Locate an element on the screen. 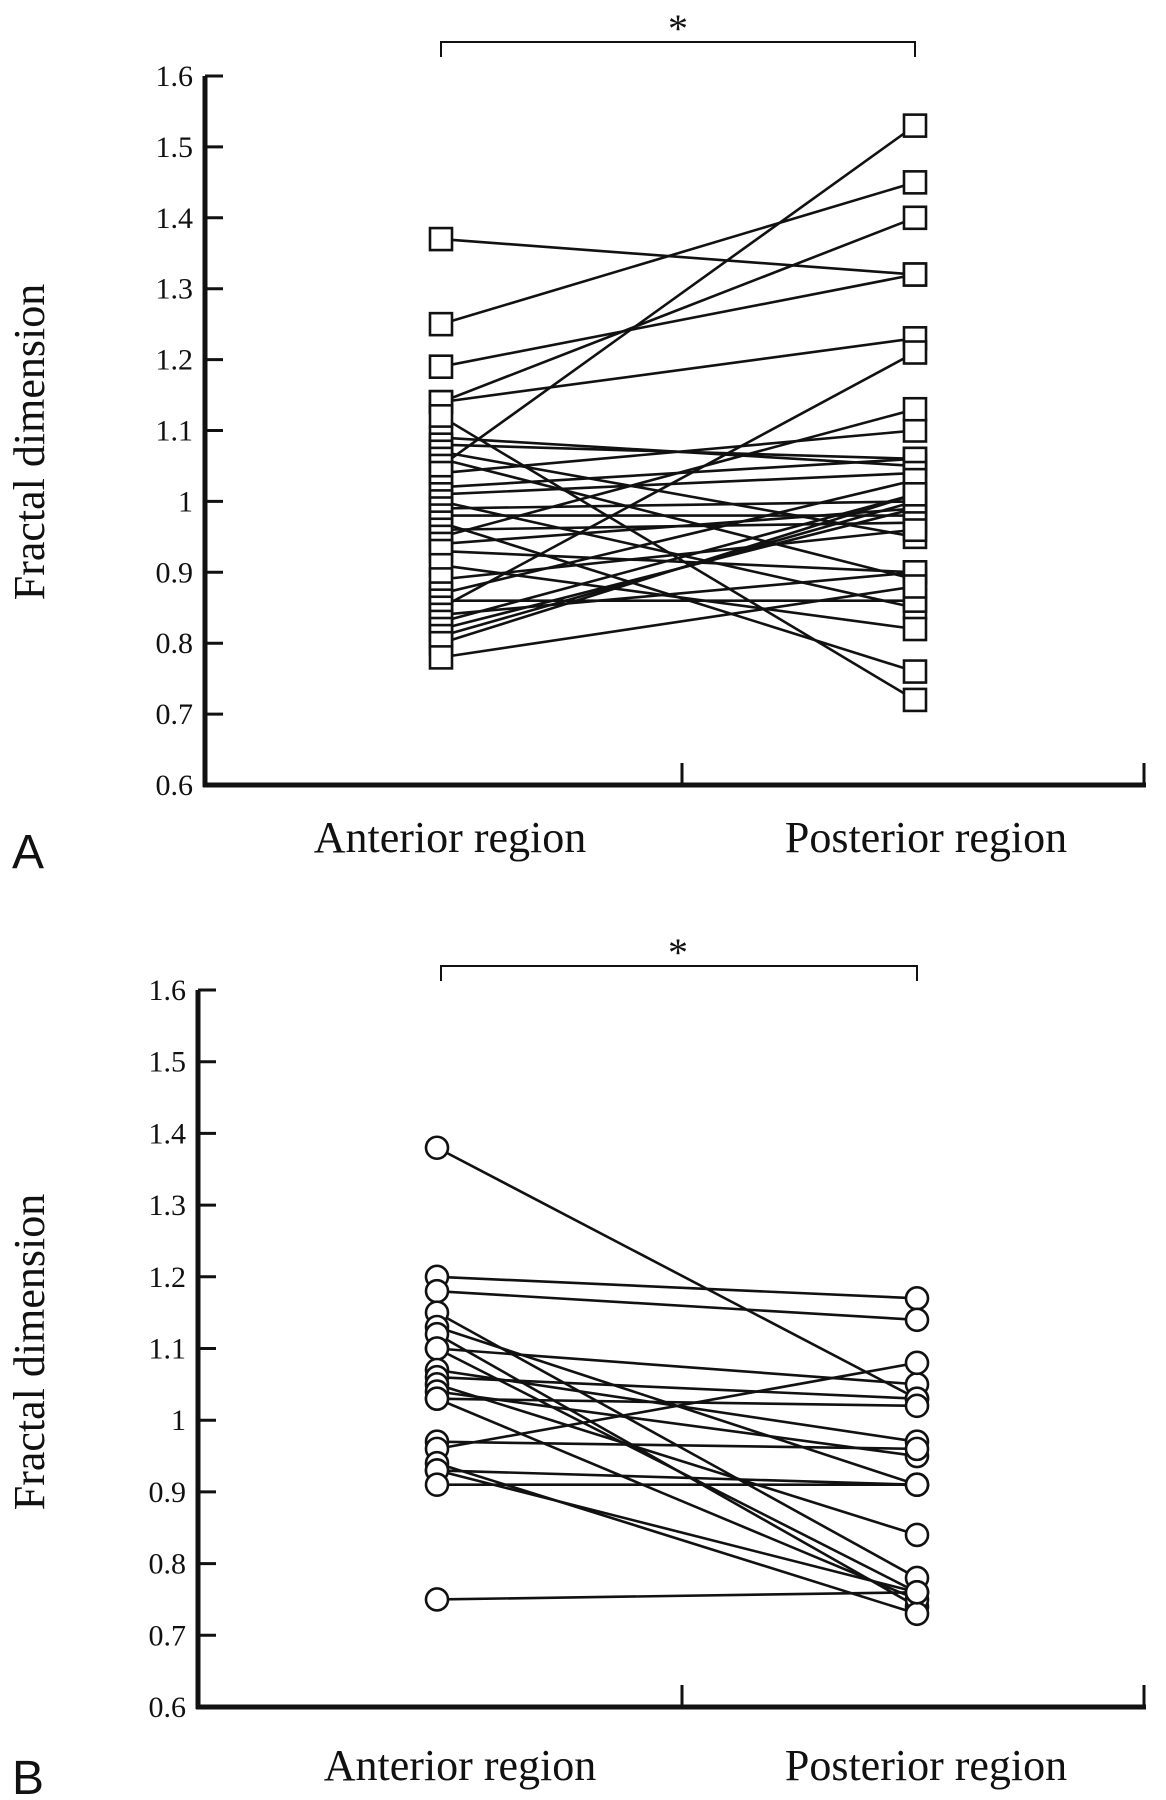 This screenshot has width=1166, height=1800. y-ticks: 0.6 0.7 0.8 0.9 1 1.1 1.2 1.3 1.4 1.5 1.6 is located at coordinates (189, 431).